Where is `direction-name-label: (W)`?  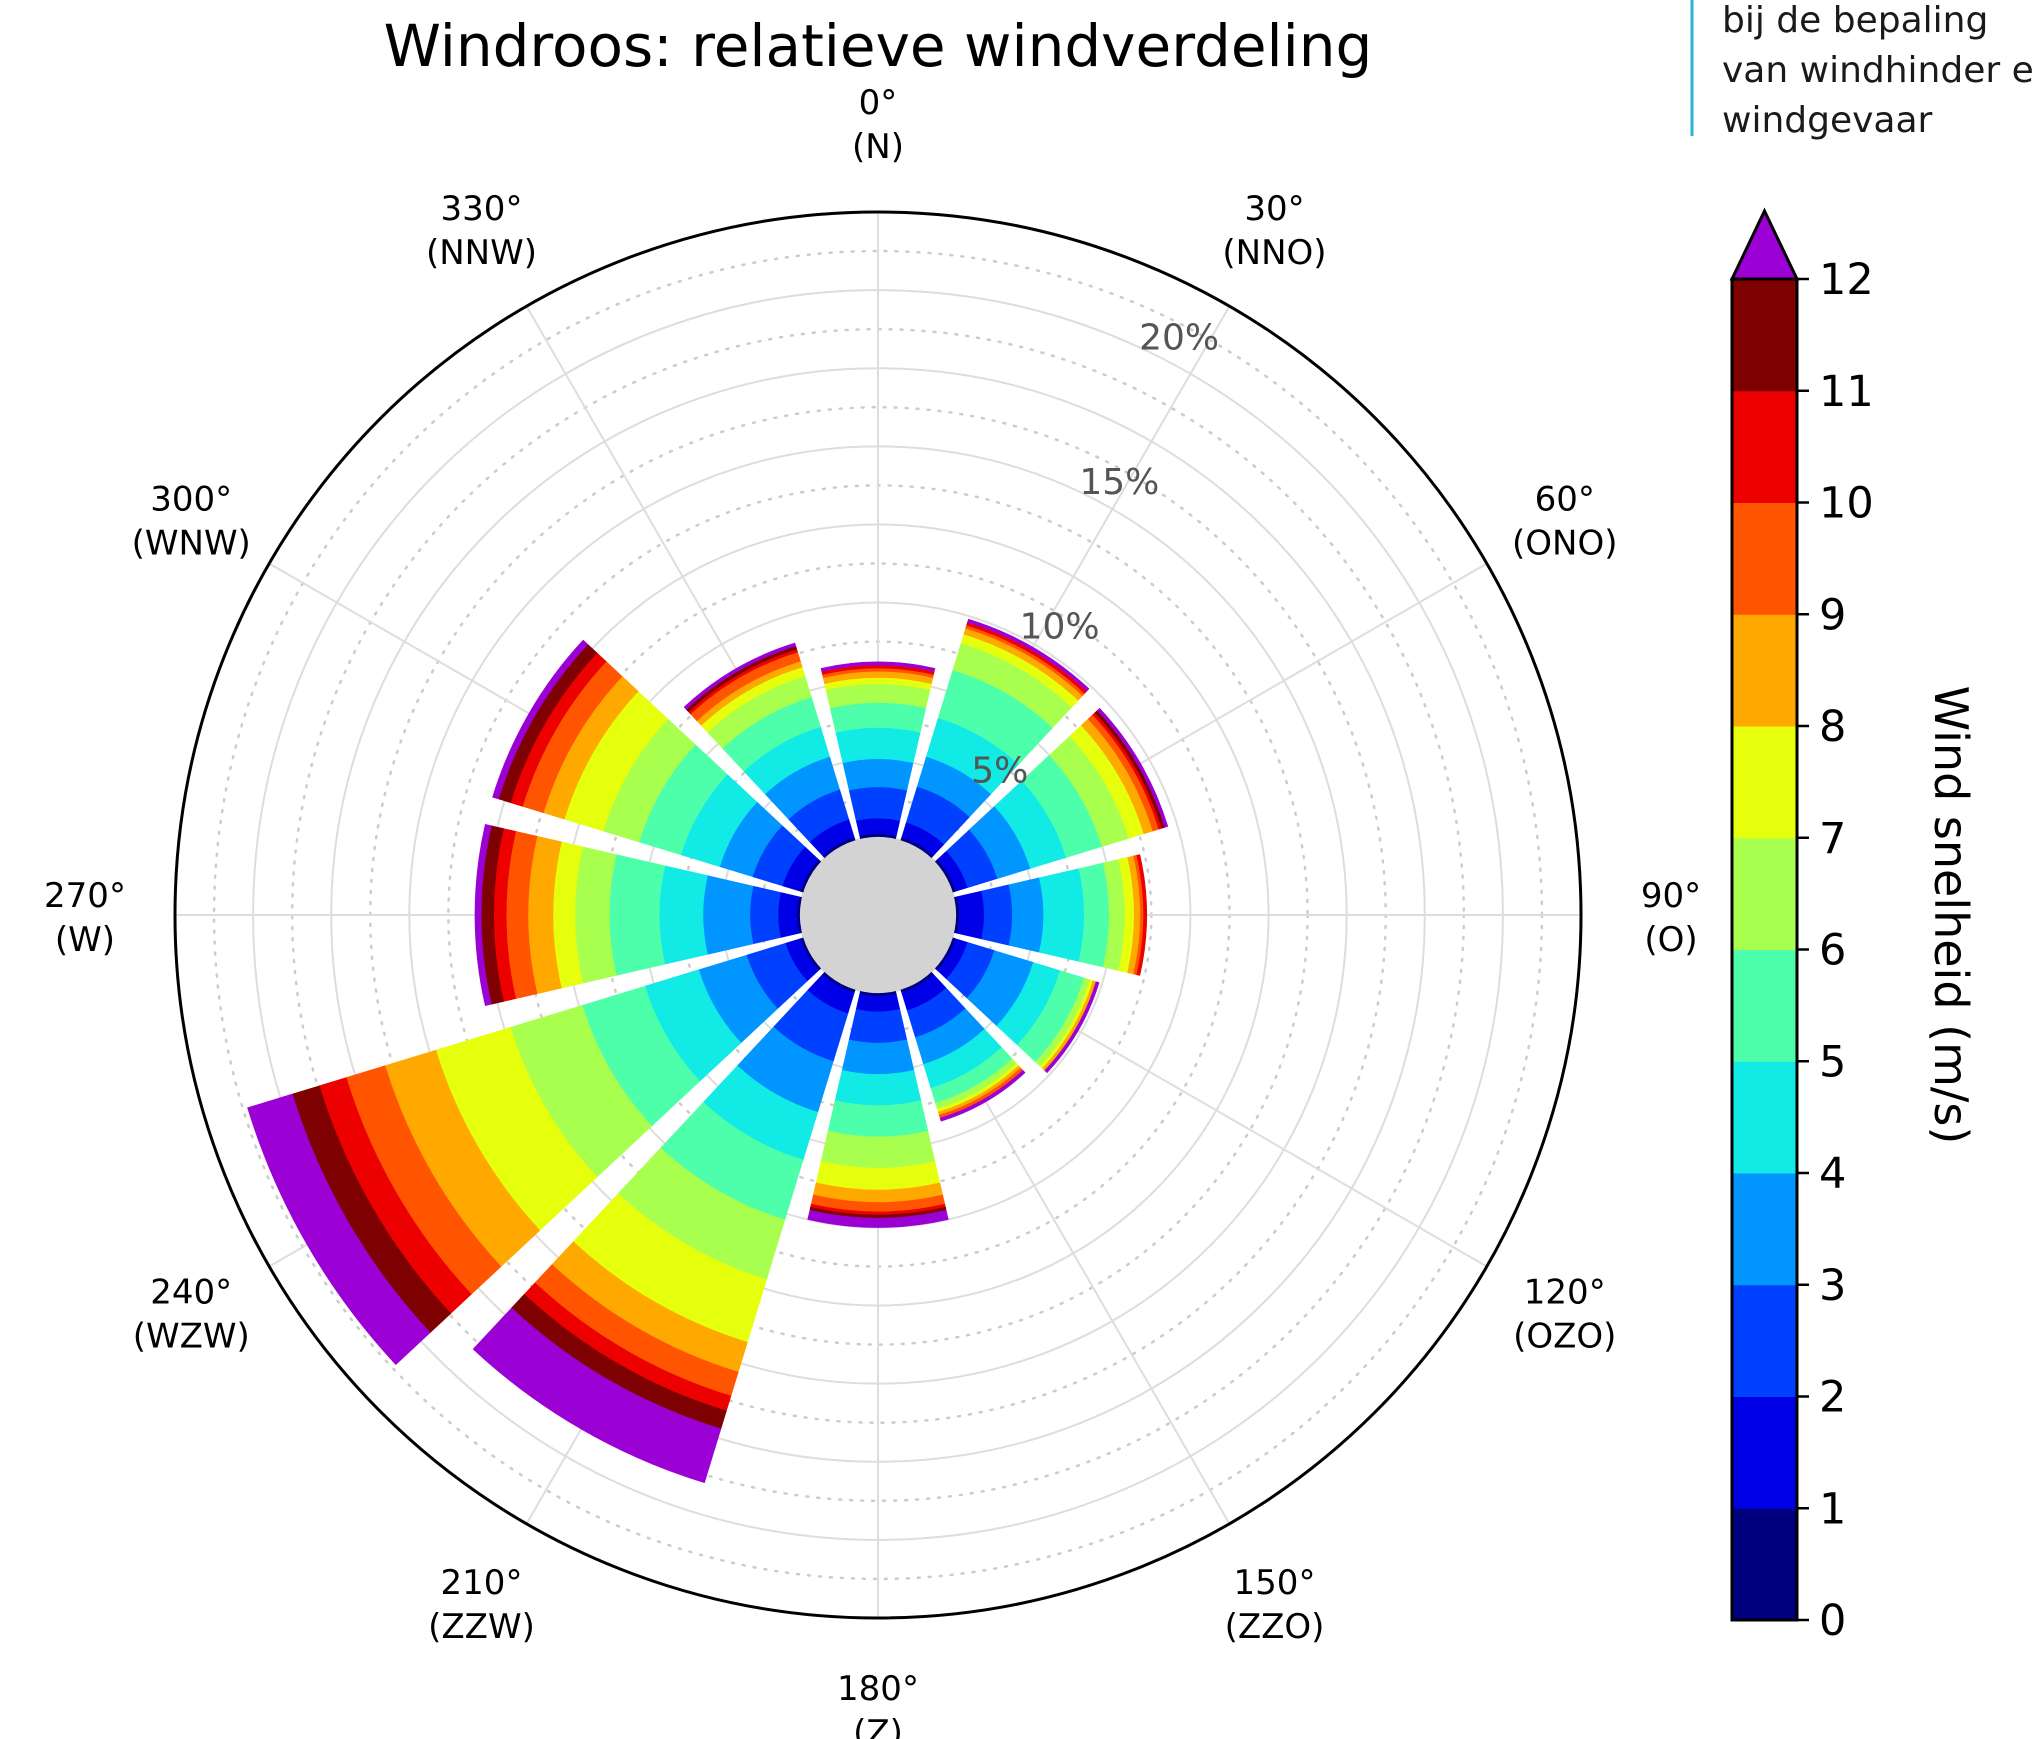
direction-name-label: (W) is located at coordinates (85, 940).